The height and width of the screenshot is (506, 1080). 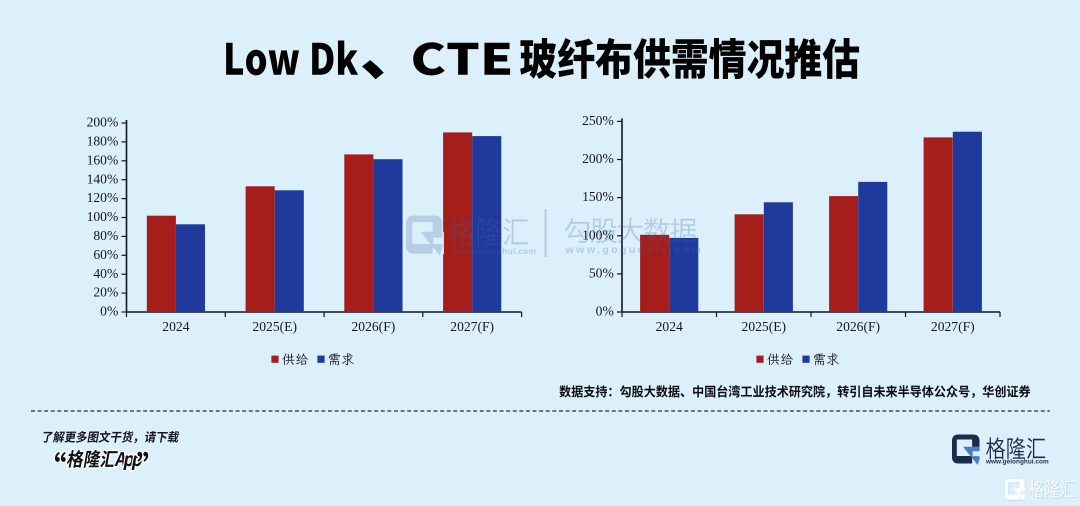 I want to click on svg-text: 20%, so click(x=105, y=292).